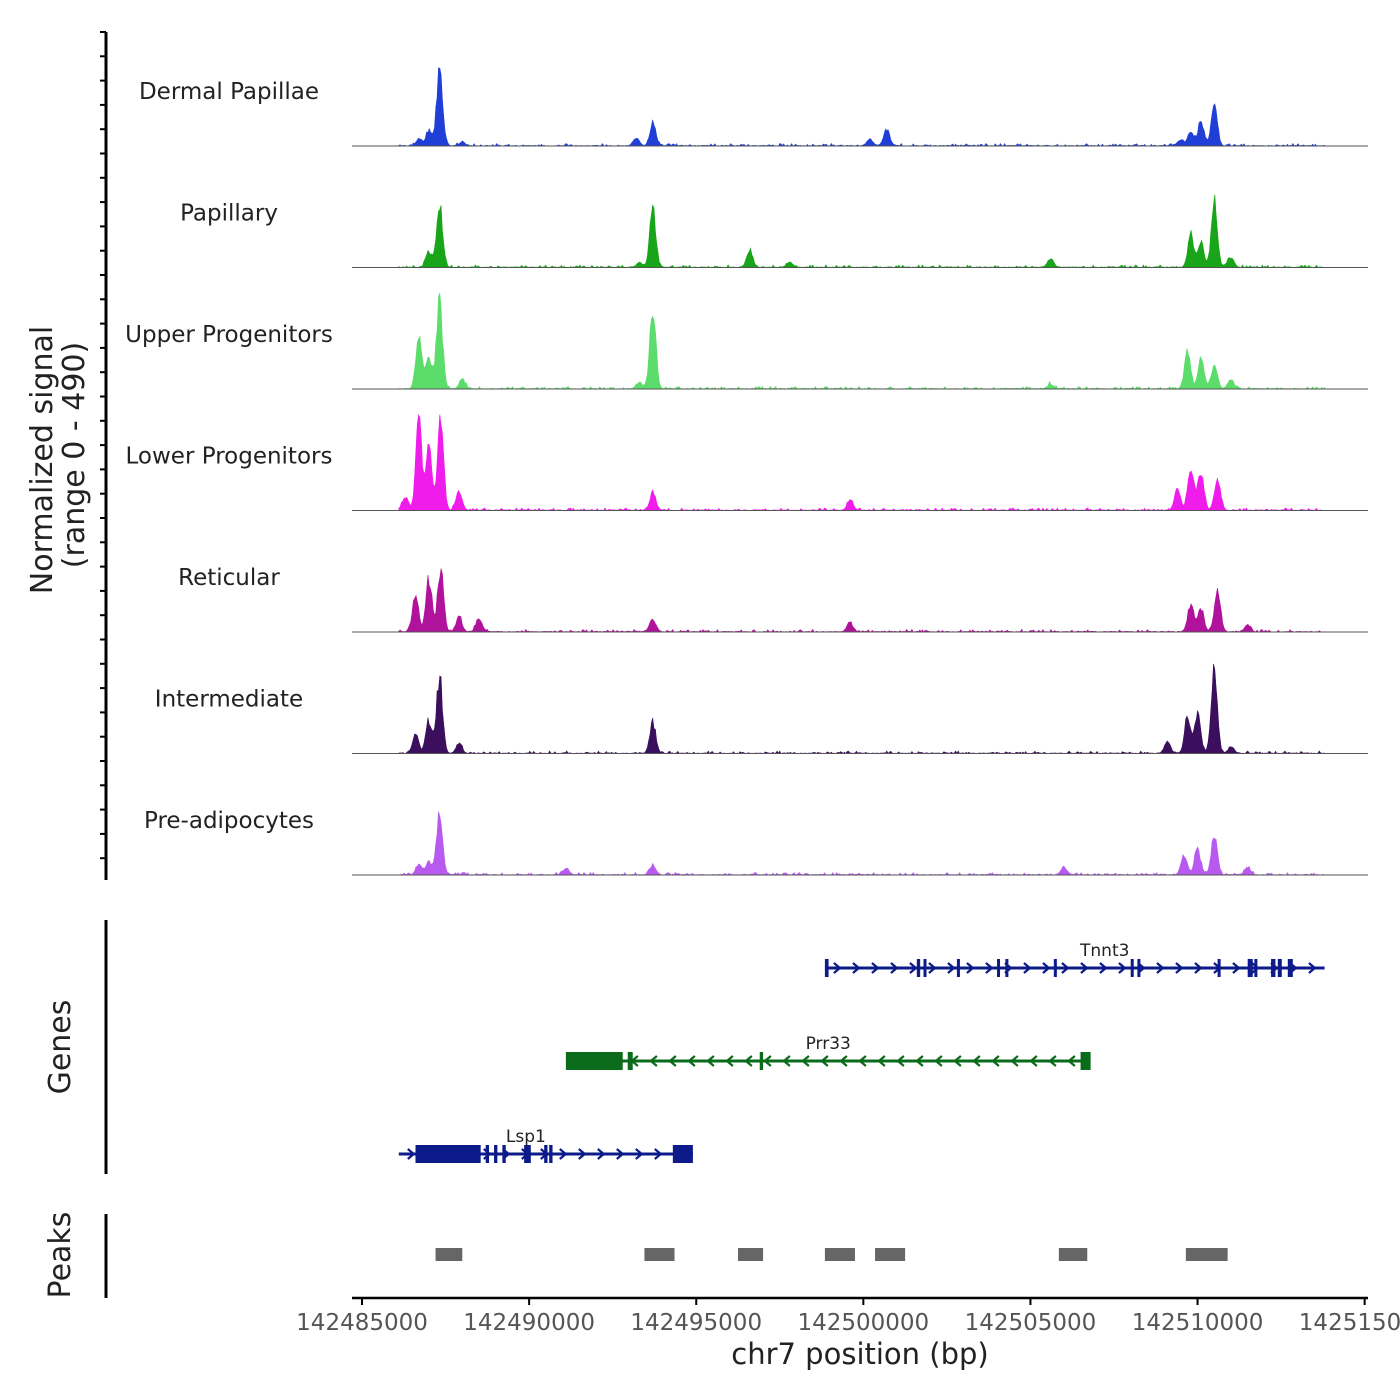 This screenshot has width=1400, height=1400. I want to click on gene-label: Prr33, so click(828, 1044).